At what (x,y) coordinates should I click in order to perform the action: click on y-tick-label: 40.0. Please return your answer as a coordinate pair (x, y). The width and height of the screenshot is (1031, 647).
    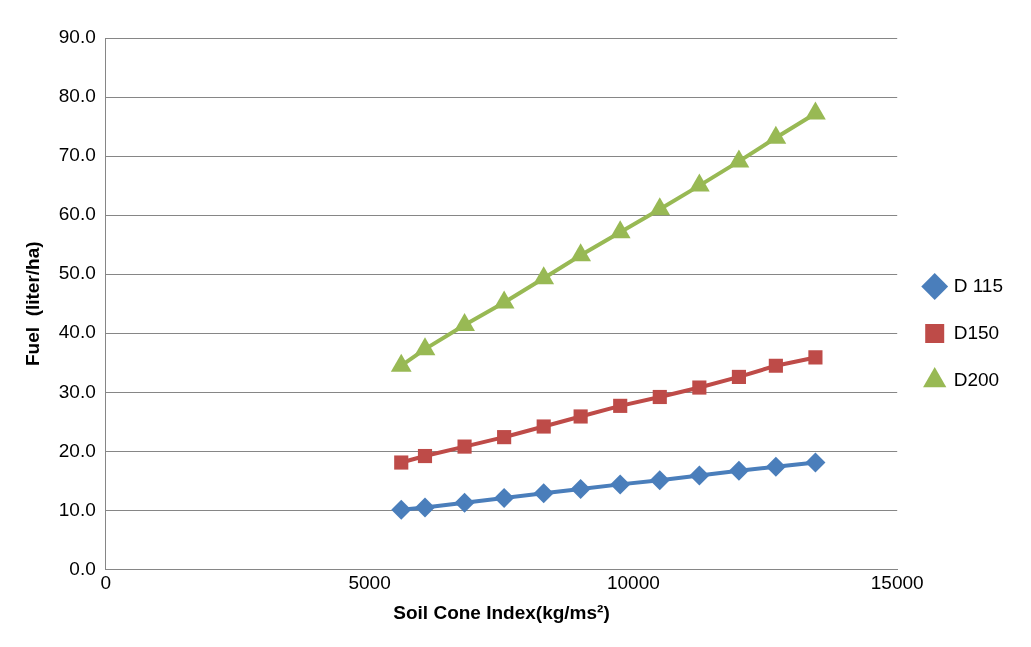
    Looking at the image, I should click on (77, 332).